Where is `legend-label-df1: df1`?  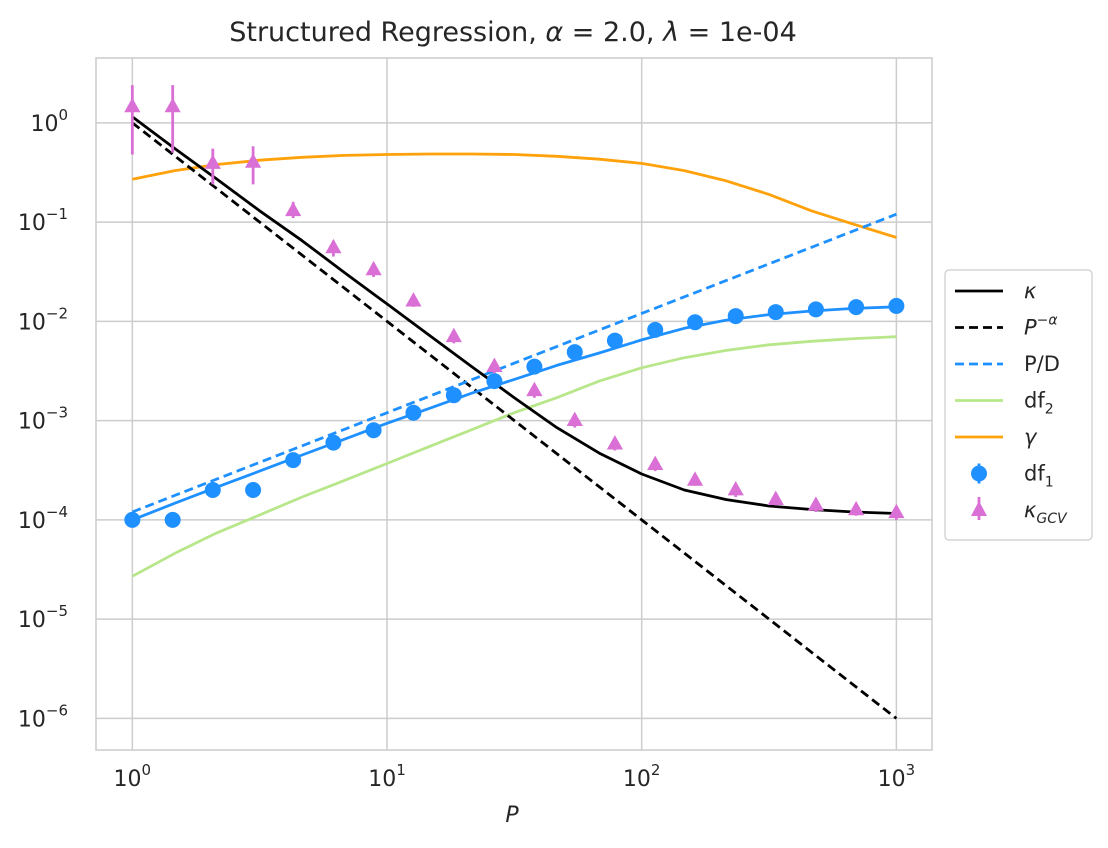 legend-label-df1: df1 is located at coordinates (1039, 476).